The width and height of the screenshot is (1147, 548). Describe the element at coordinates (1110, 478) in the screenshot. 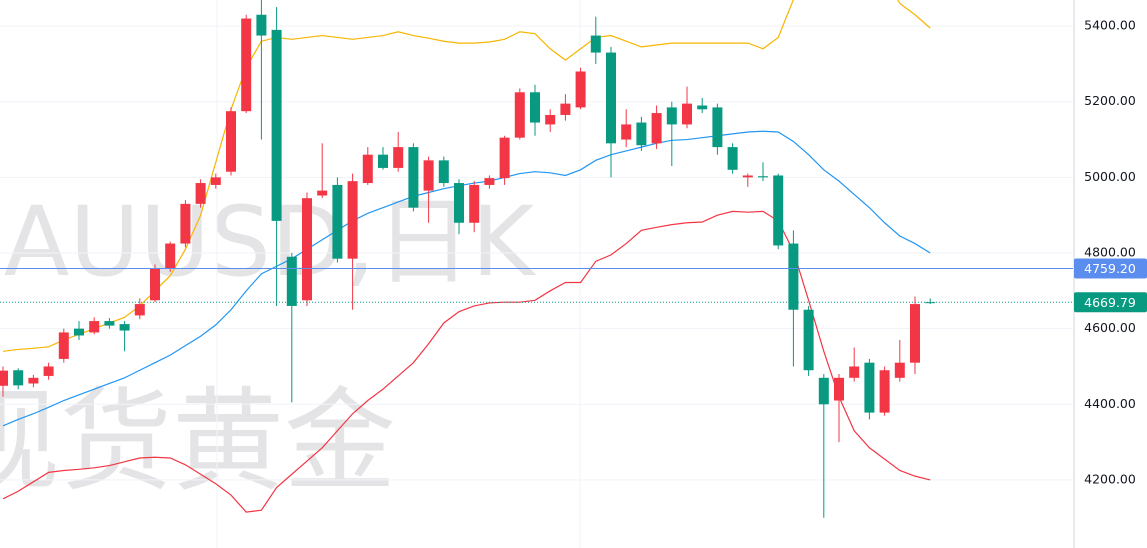

I see `y-tick-label: 4200.00` at that location.